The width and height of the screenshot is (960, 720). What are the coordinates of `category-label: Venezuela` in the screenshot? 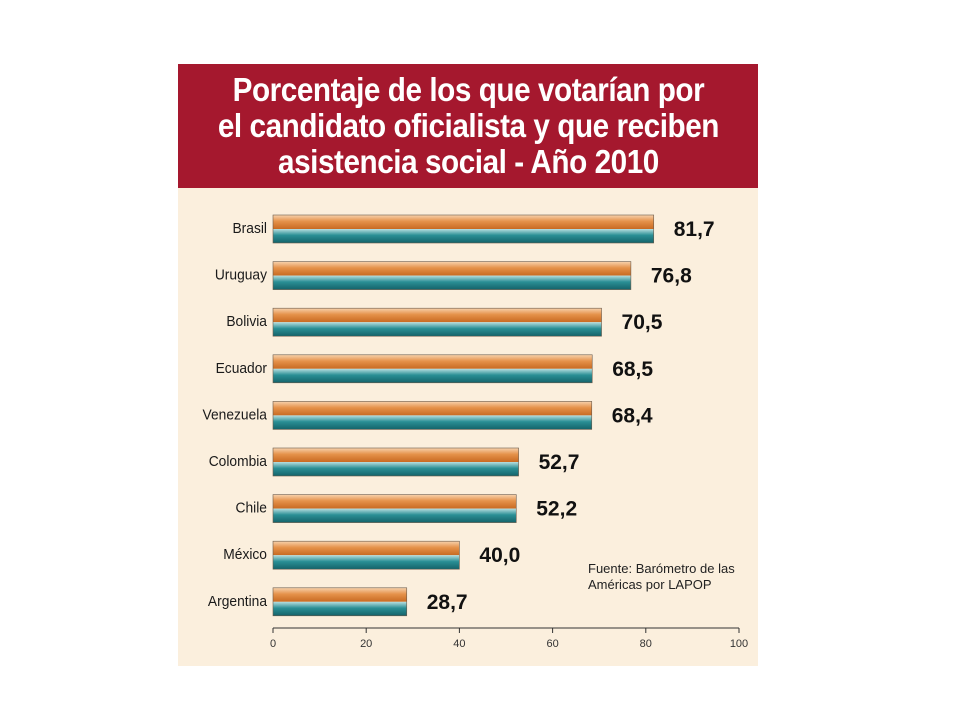 It's located at (235, 415).